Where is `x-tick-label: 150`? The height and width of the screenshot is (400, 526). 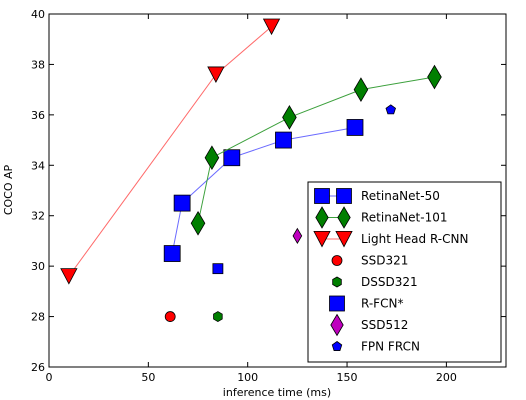
x-tick-label: 150 is located at coordinates (347, 377).